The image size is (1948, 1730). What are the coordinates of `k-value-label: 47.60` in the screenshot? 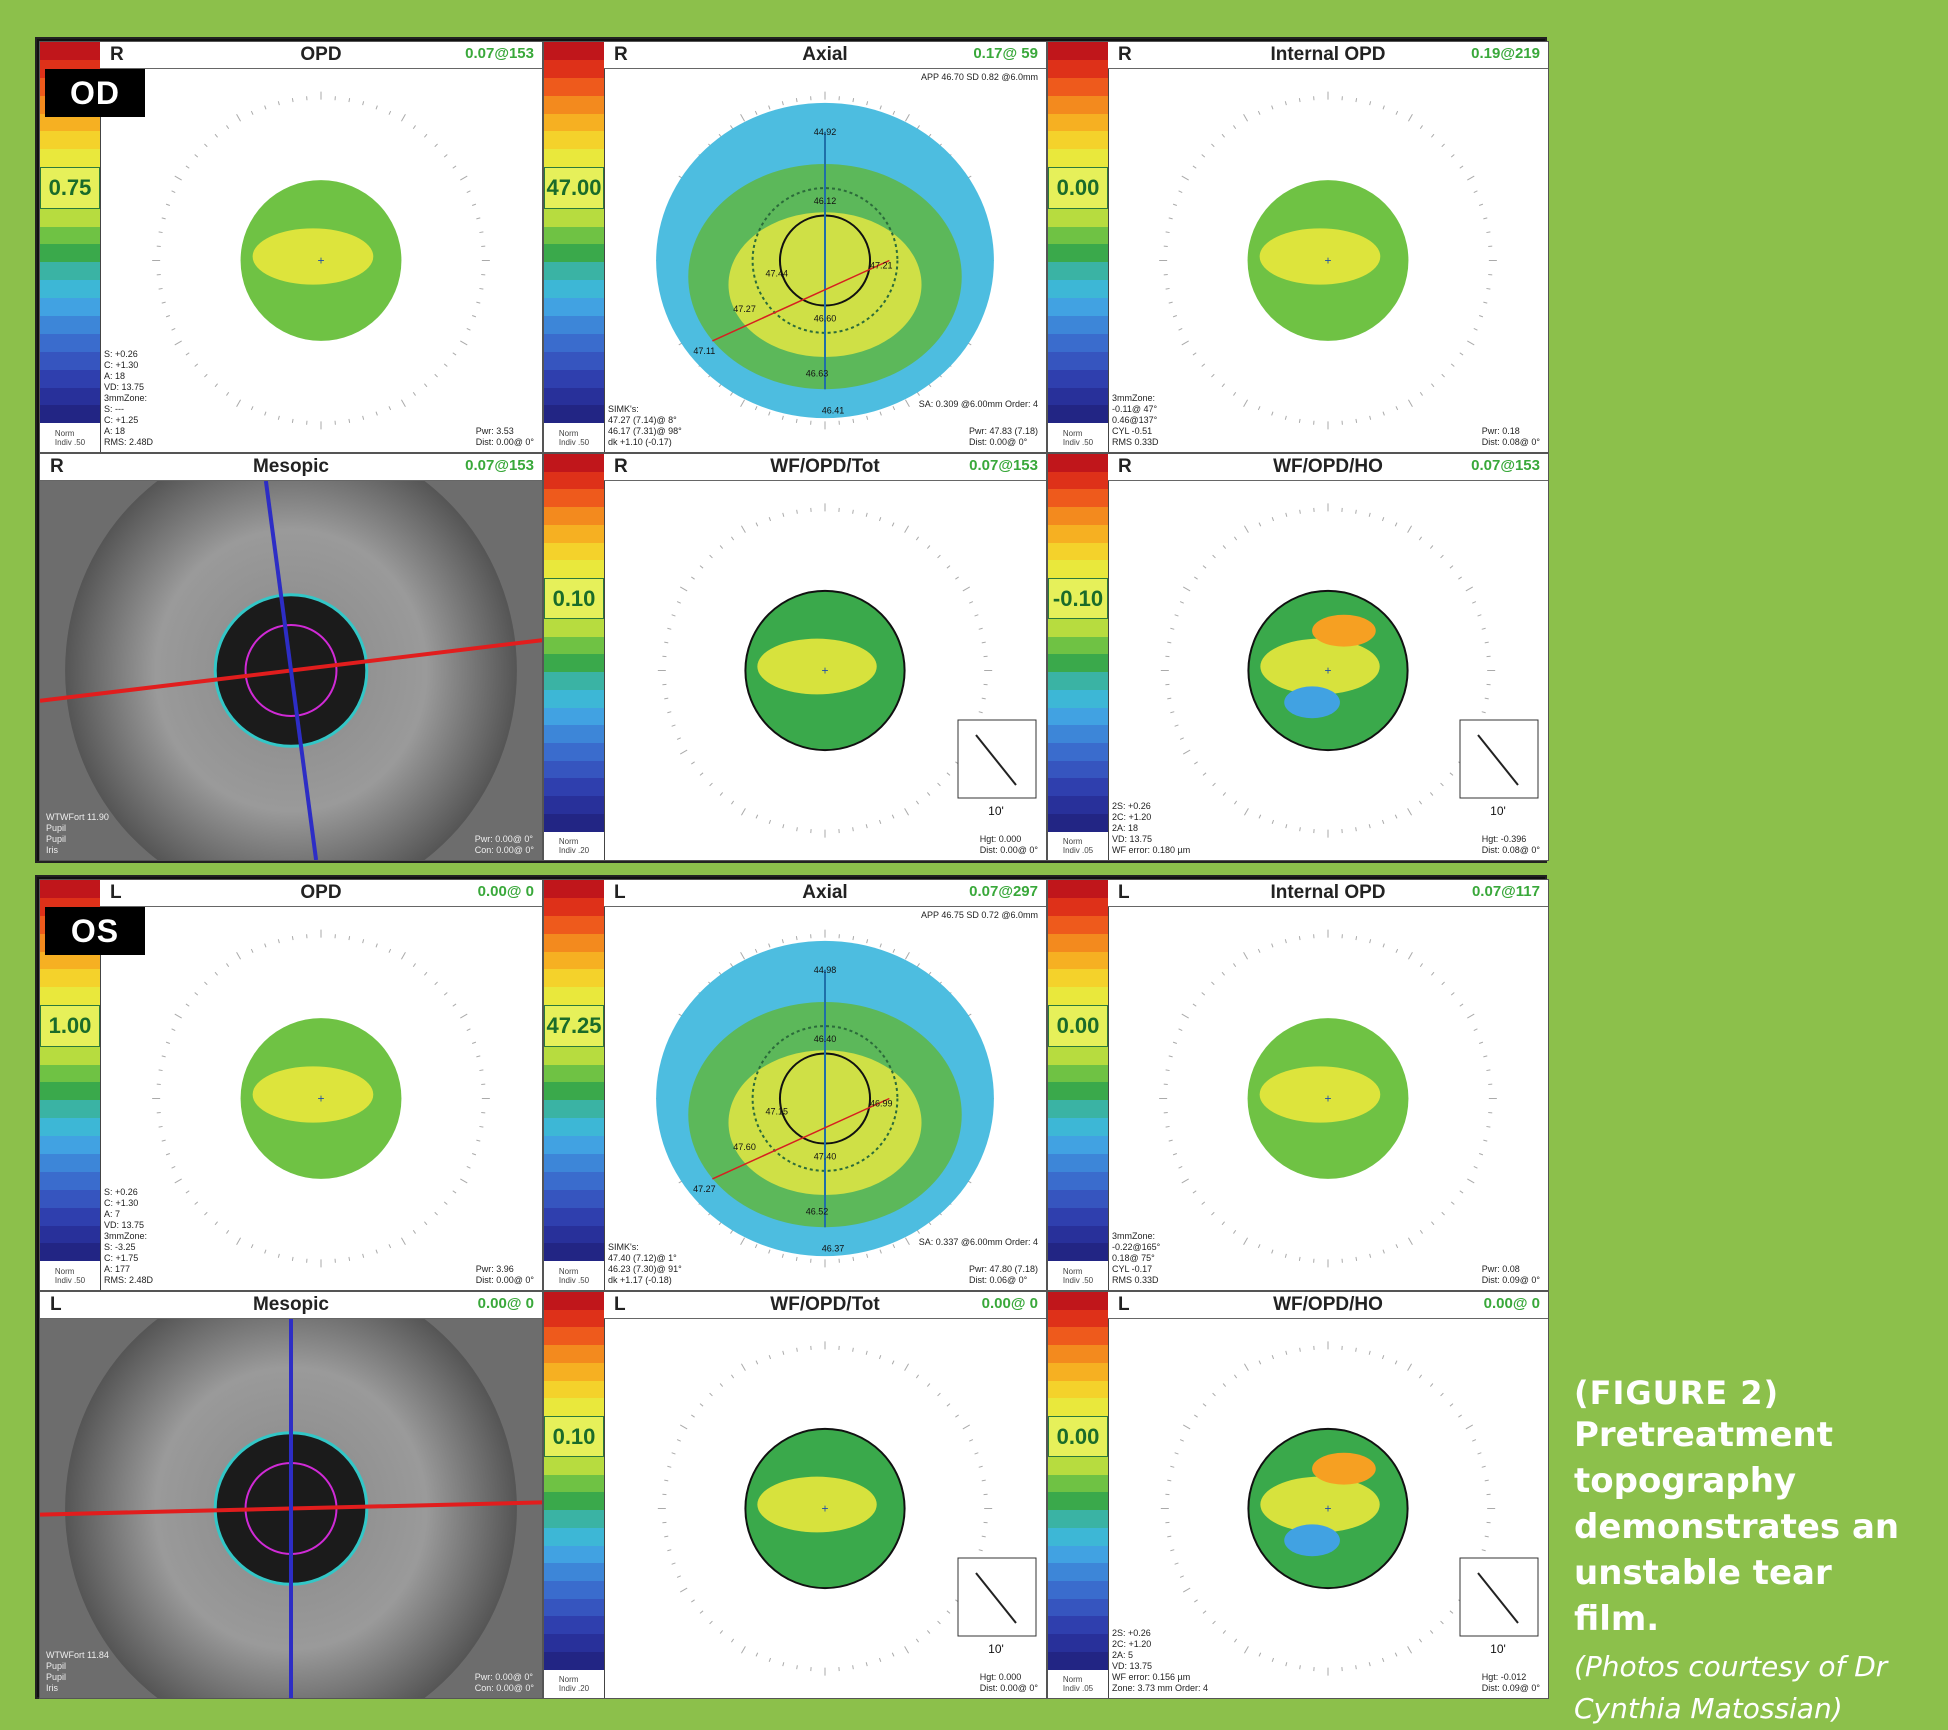 It's located at (744, 1147).